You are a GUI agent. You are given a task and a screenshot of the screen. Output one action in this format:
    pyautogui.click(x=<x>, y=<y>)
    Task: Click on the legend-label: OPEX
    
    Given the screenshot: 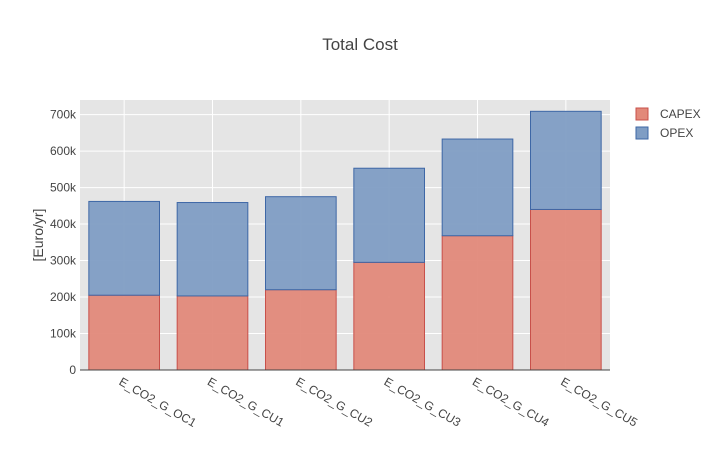 What is the action you would take?
    pyautogui.click(x=676, y=133)
    